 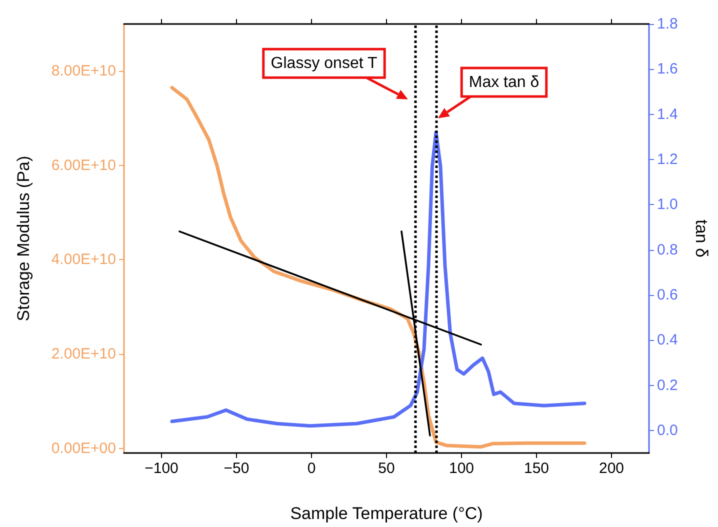 I want to click on y2-tick-label: 0.6, so click(x=667, y=295).